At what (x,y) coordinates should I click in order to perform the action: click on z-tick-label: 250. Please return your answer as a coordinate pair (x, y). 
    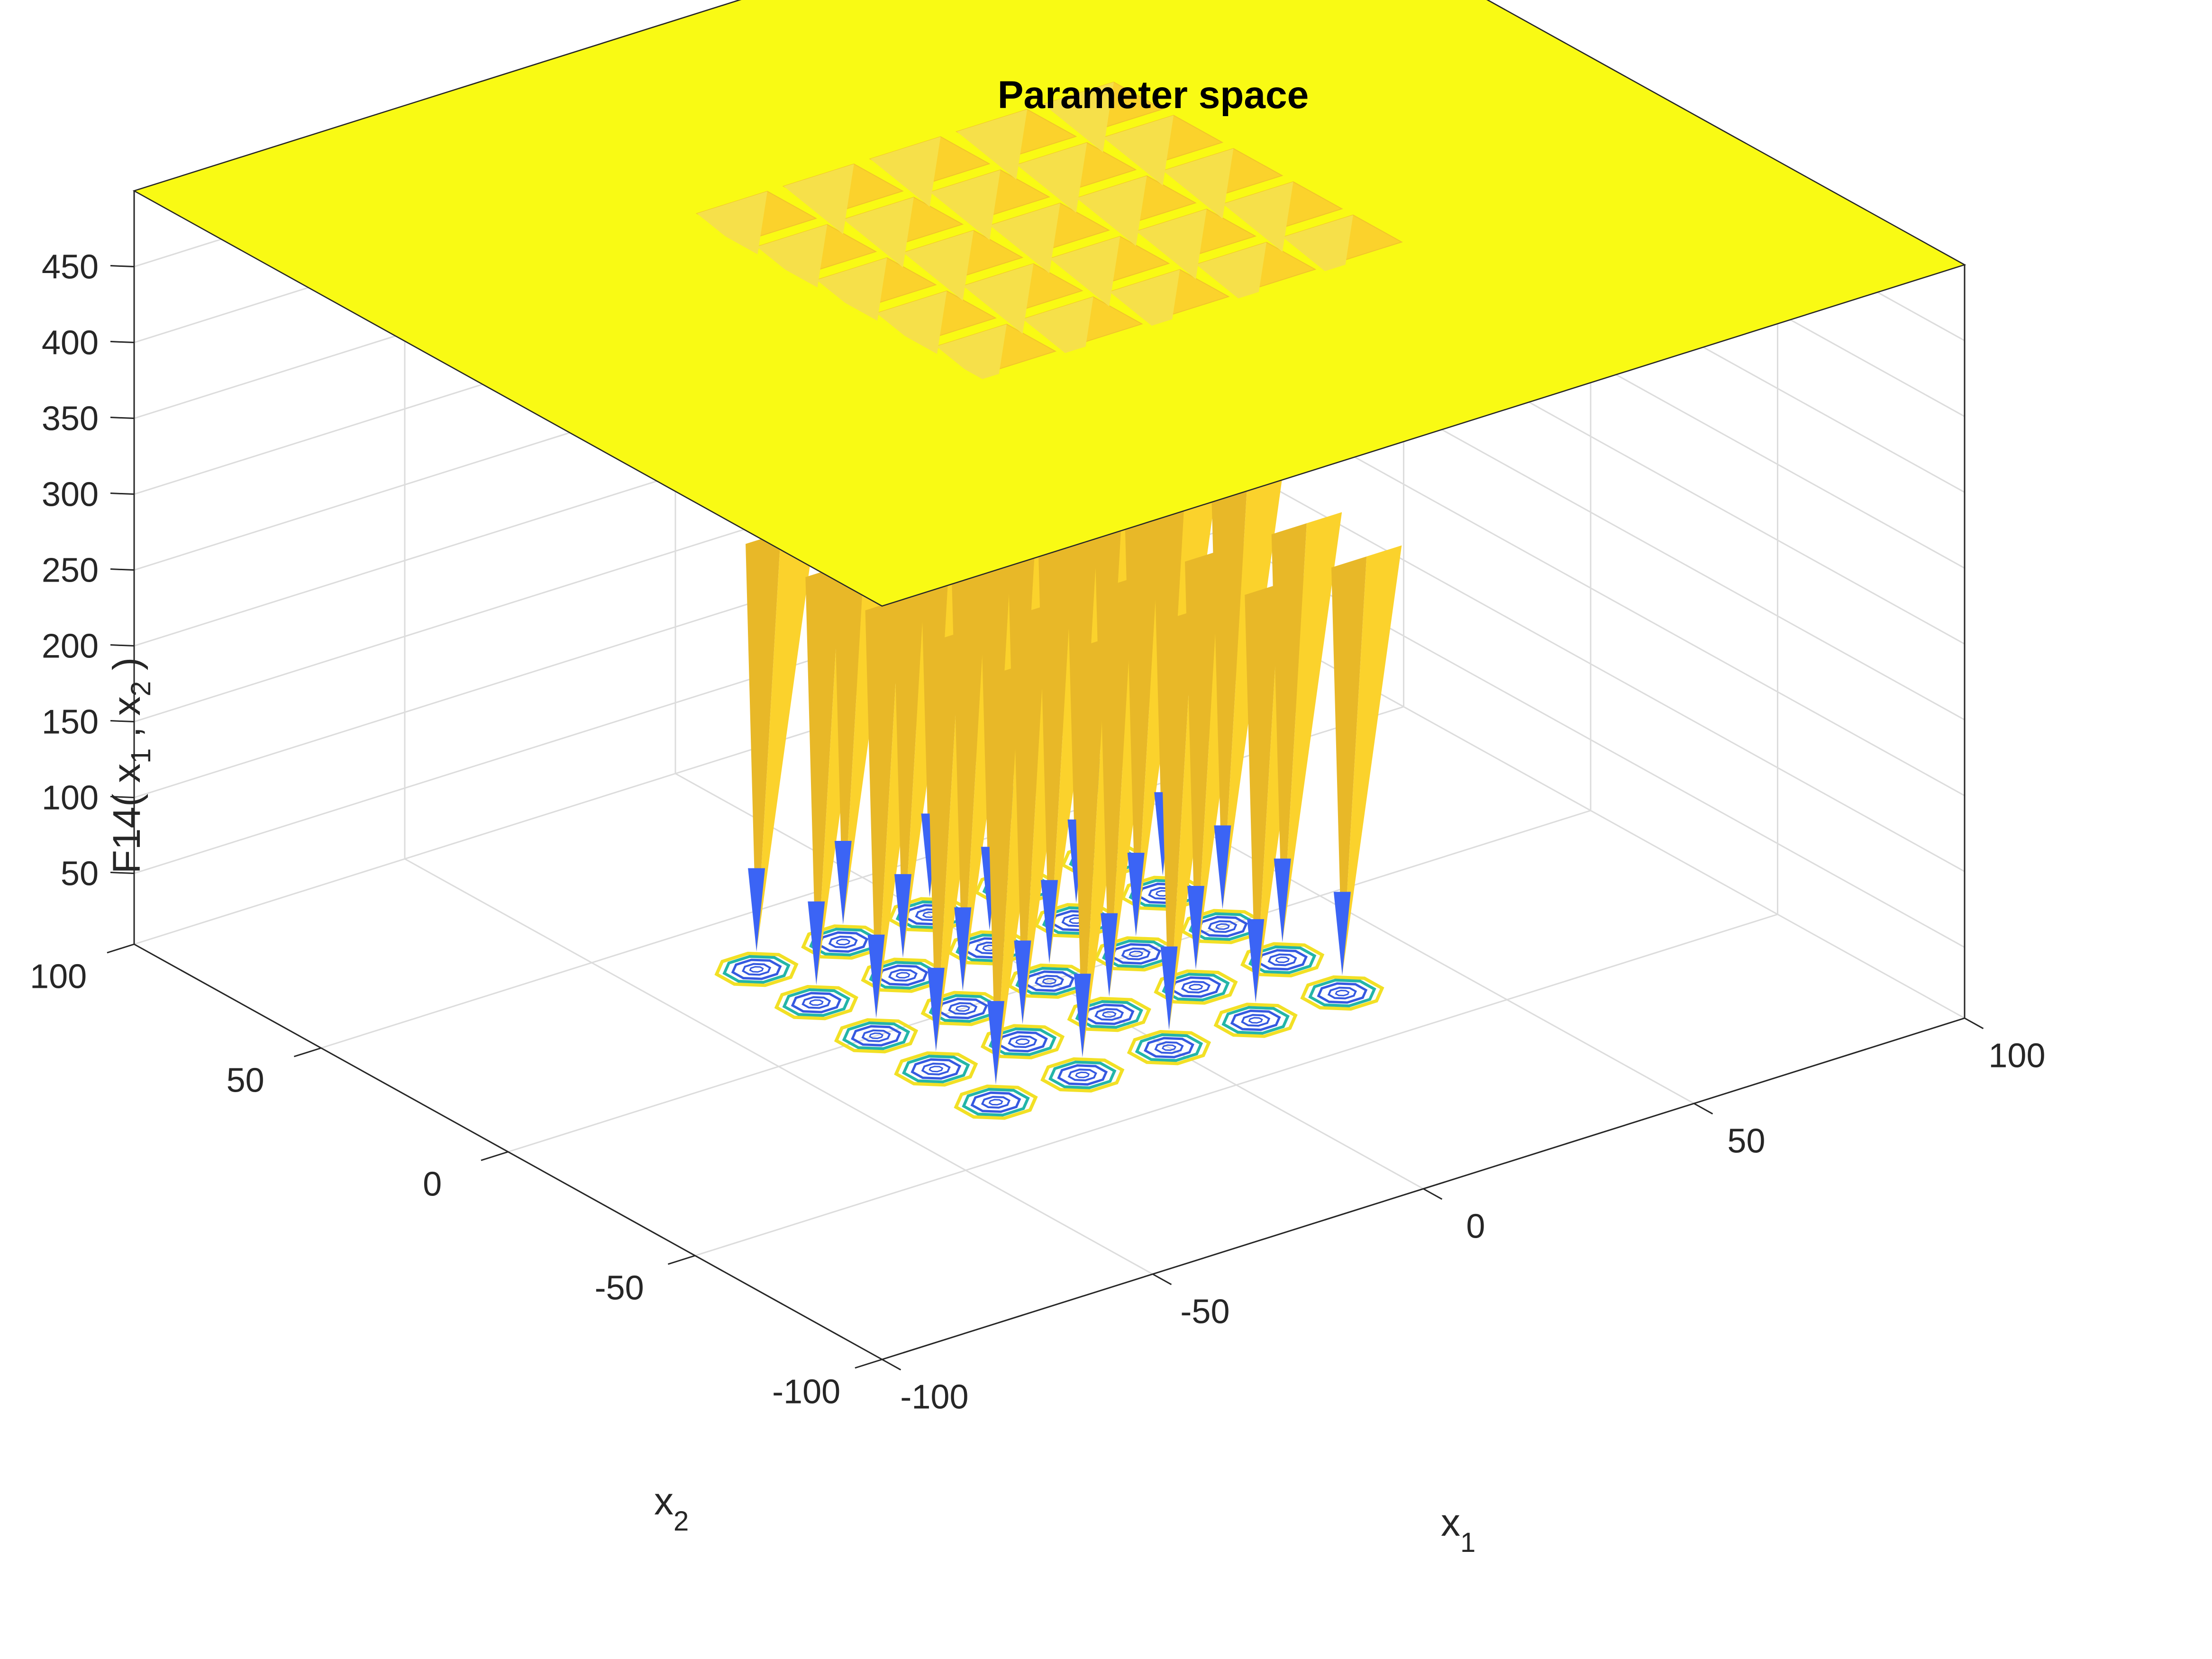
    Looking at the image, I should click on (70, 571).